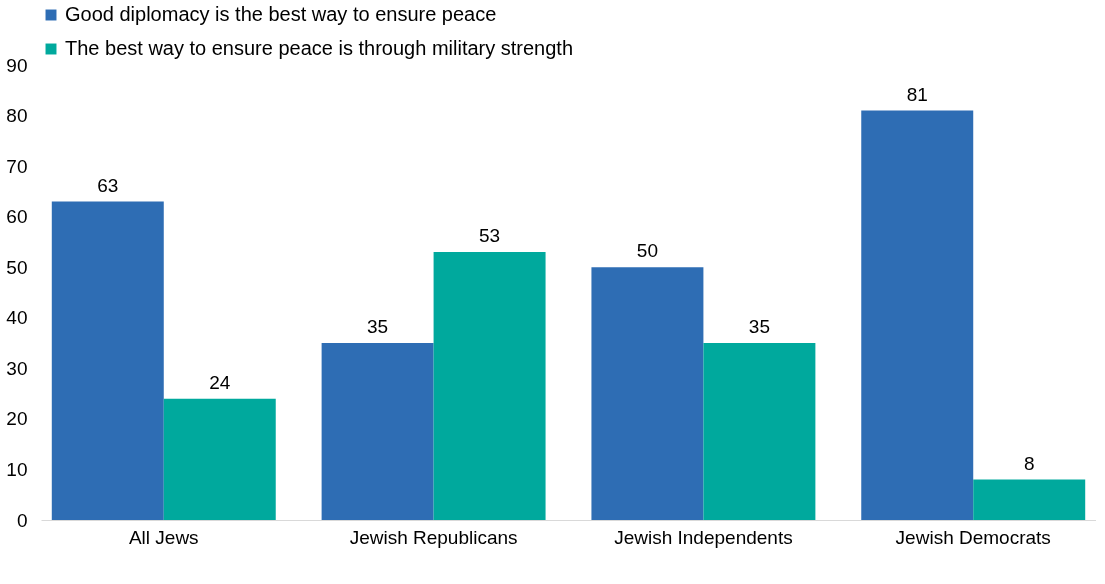 This screenshot has height=584, width=1105. What do you see at coordinates (17, 318) in the screenshot?
I see `y-tick-label: 40` at bounding box center [17, 318].